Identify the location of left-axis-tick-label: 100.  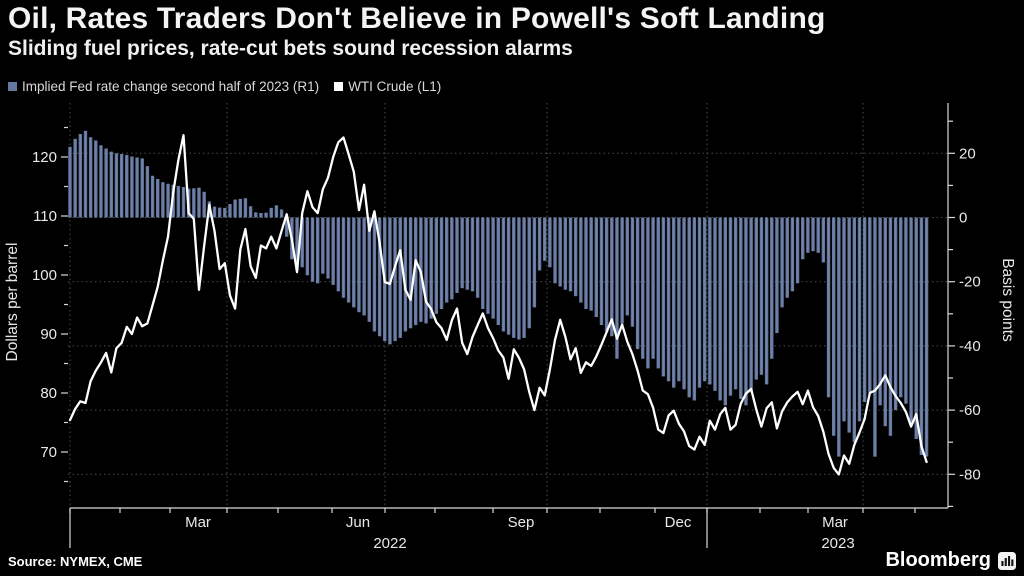
(44, 275).